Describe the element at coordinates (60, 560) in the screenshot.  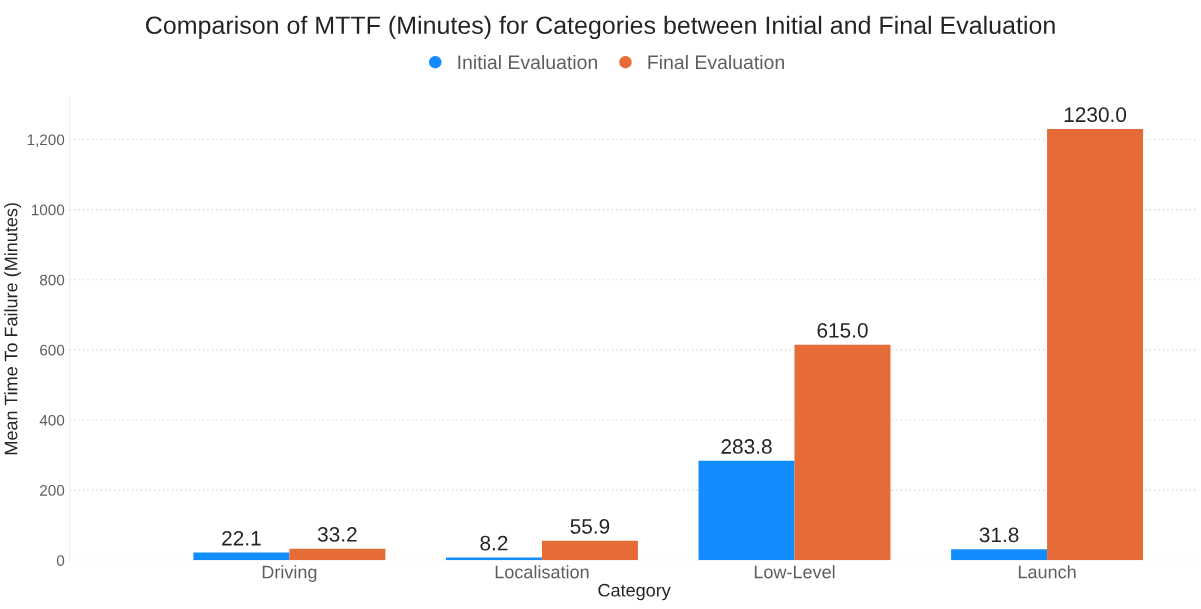
I see `y-tick-label: 0` at that location.